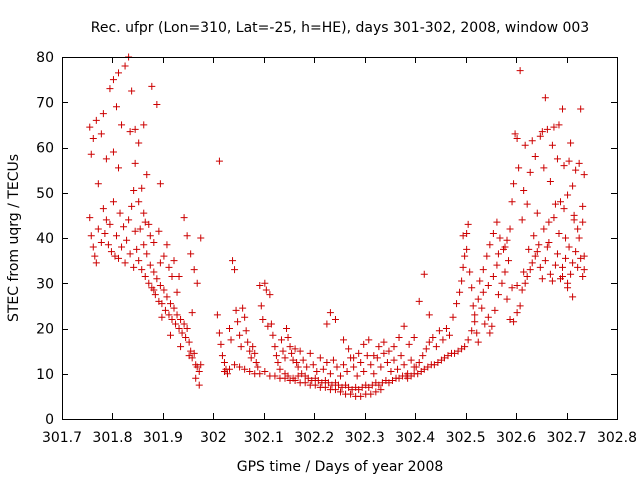 The width and height of the screenshot is (640, 484). I want to click on x-tick-label: 302.5, so click(466, 438).